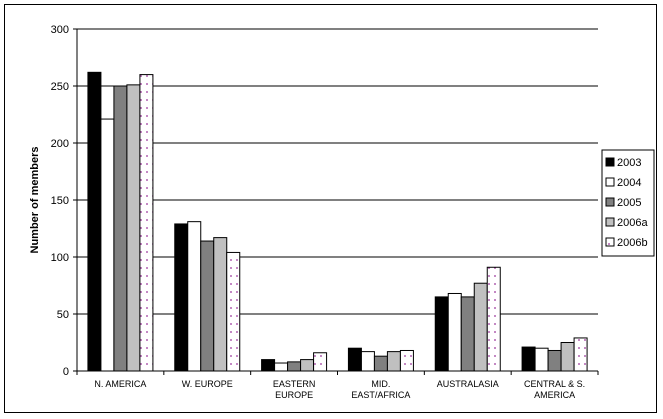 Image resolution: width=663 pixels, height=419 pixels. What do you see at coordinates (294, 395) in the screenshot?
I see `x-category-label: EUROPE` at bounding box center [294, 395].